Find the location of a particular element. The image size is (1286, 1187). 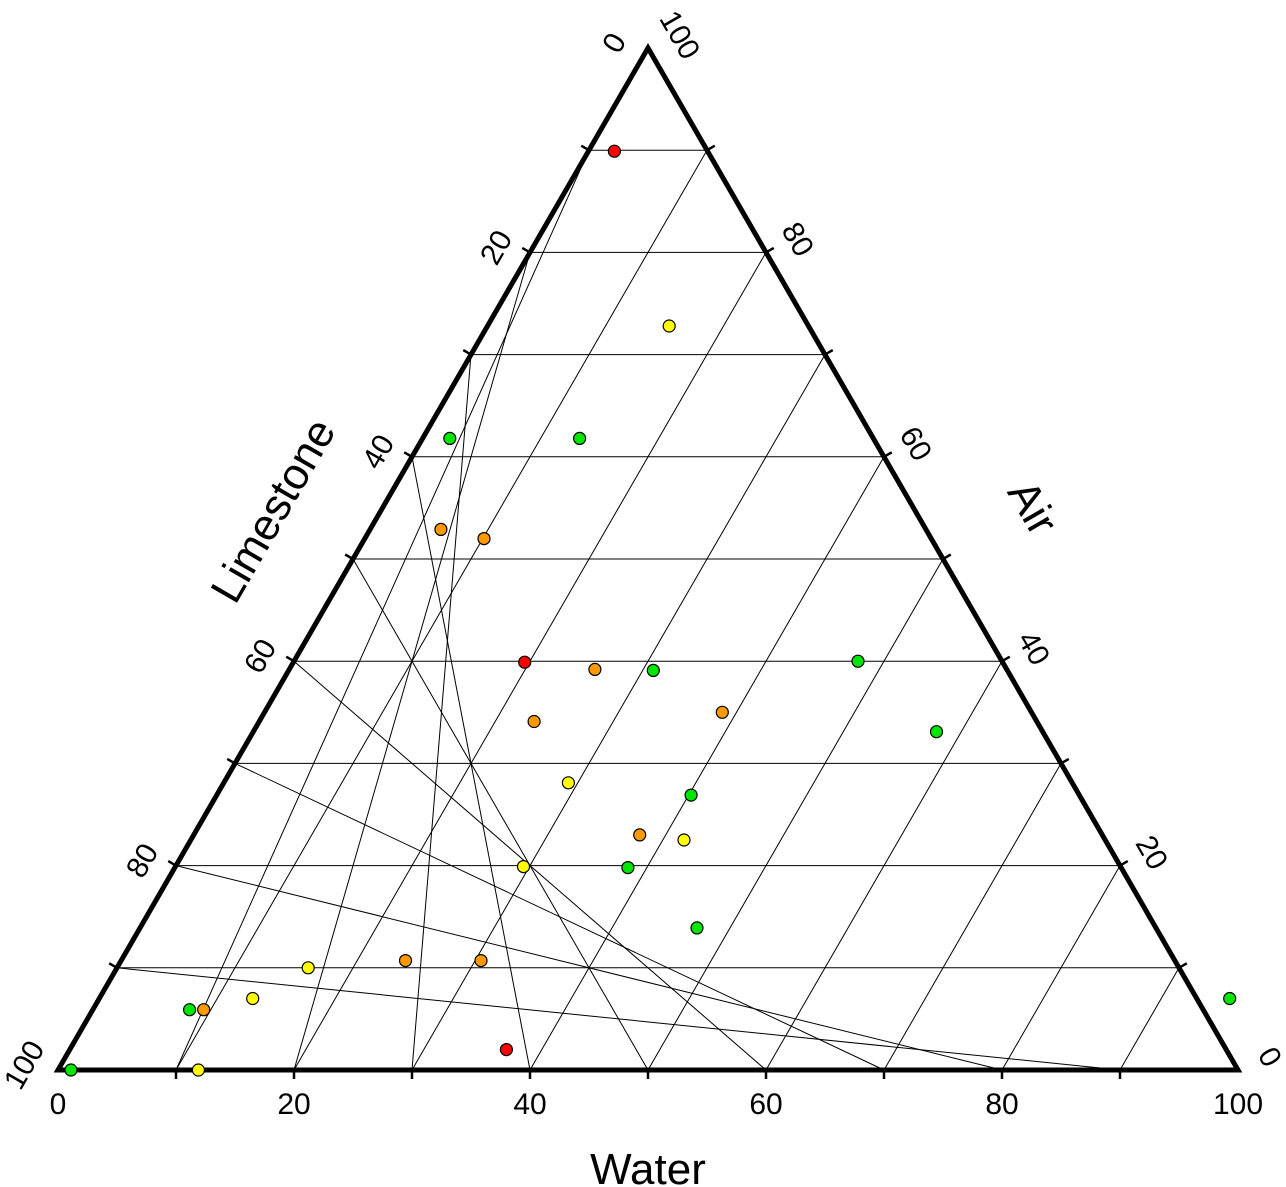

right-tick-label: 0 is located at coordinates (1268, 1057).